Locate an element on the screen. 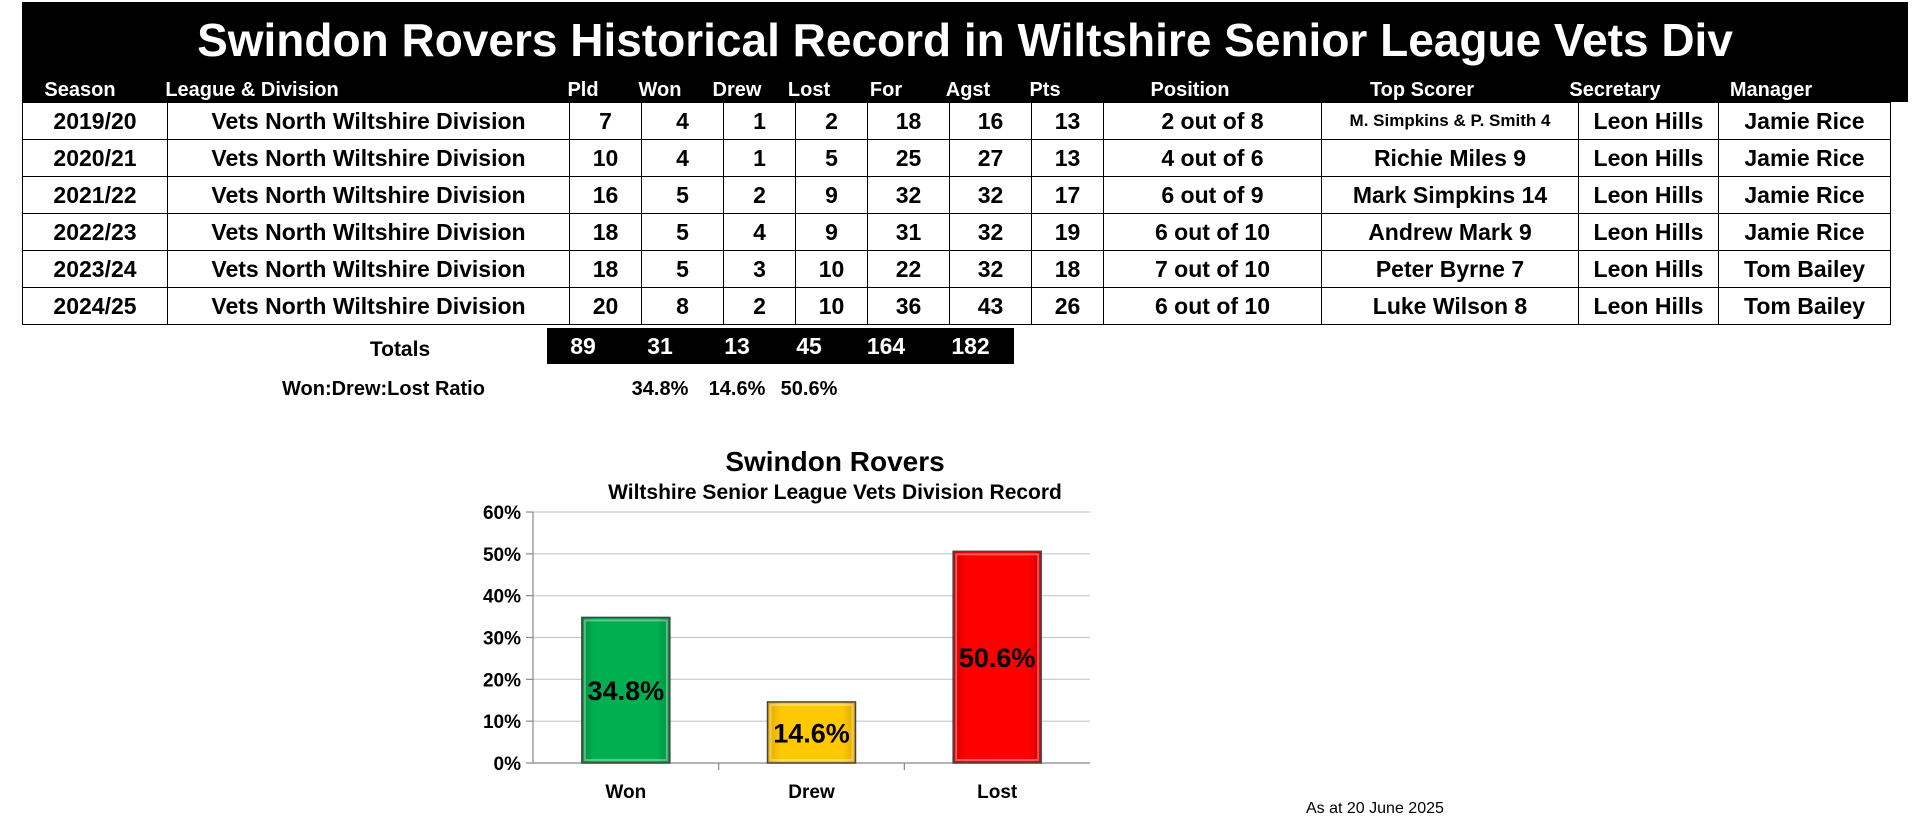 The width and height of the screenshot is (1920, 820). cell-season: 2023/24 is located at coordinates (95, 269).